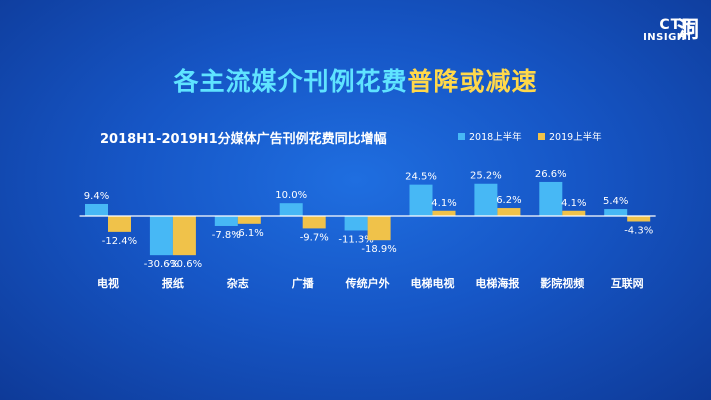  Describe the element at coordinates (249, 233) in the screenshot. I see `data-label-2-3: -6.1%` at that location.